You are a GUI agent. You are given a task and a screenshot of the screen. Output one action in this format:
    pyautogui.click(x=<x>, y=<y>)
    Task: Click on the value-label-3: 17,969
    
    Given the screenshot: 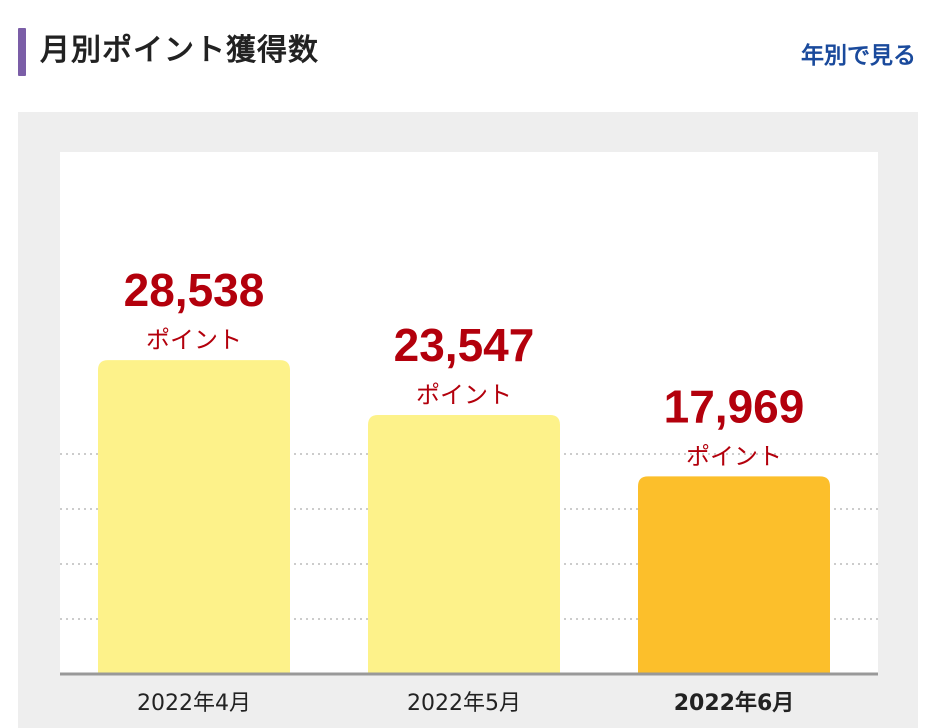 What is the action you would take?
    pyautogui.click(x=734, y=406)
    